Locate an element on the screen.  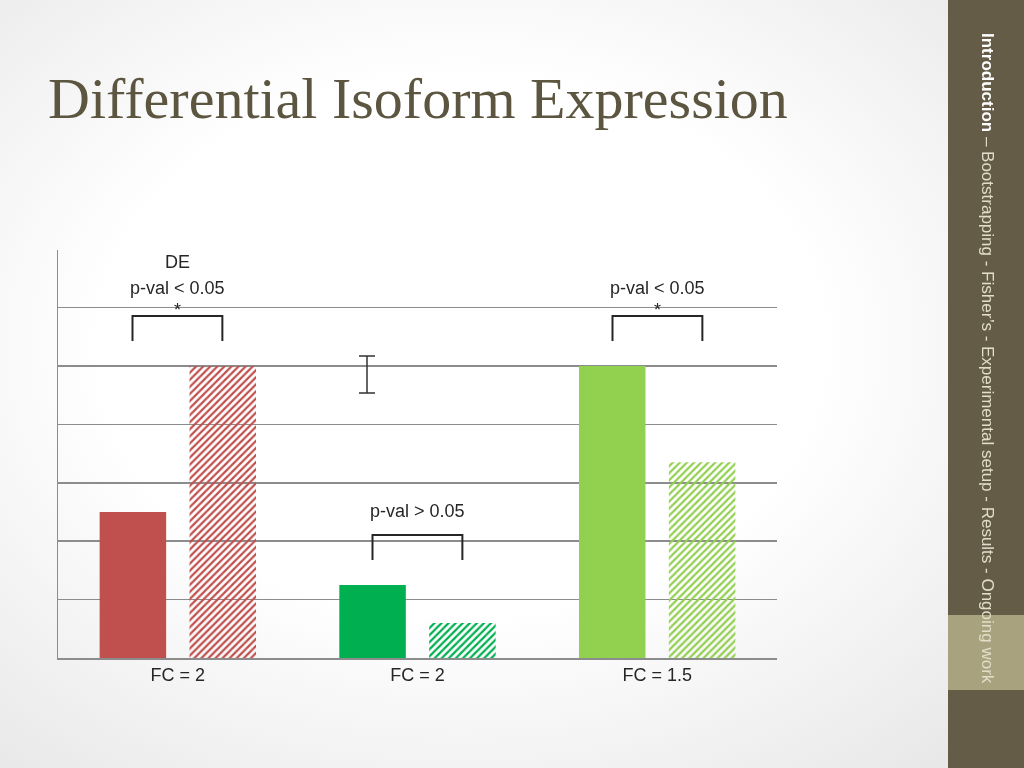
annotation: p-val > 0.05 is located at coordinates (417, 511).